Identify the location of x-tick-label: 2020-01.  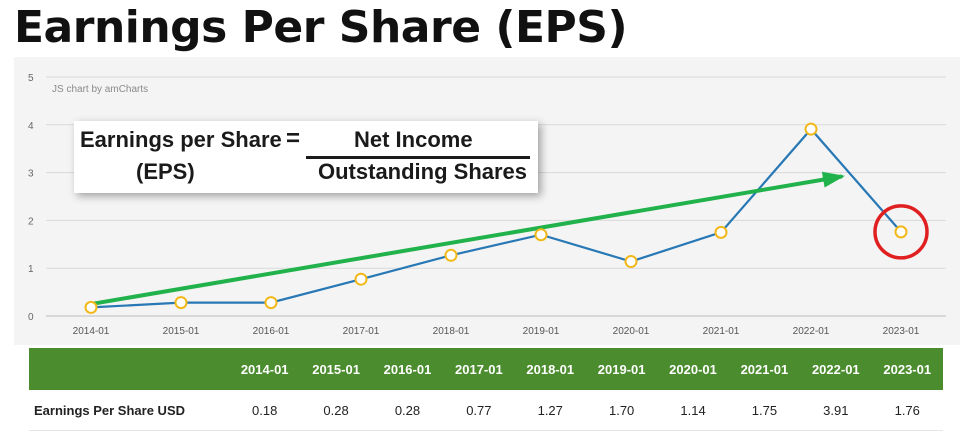
(631, 331).